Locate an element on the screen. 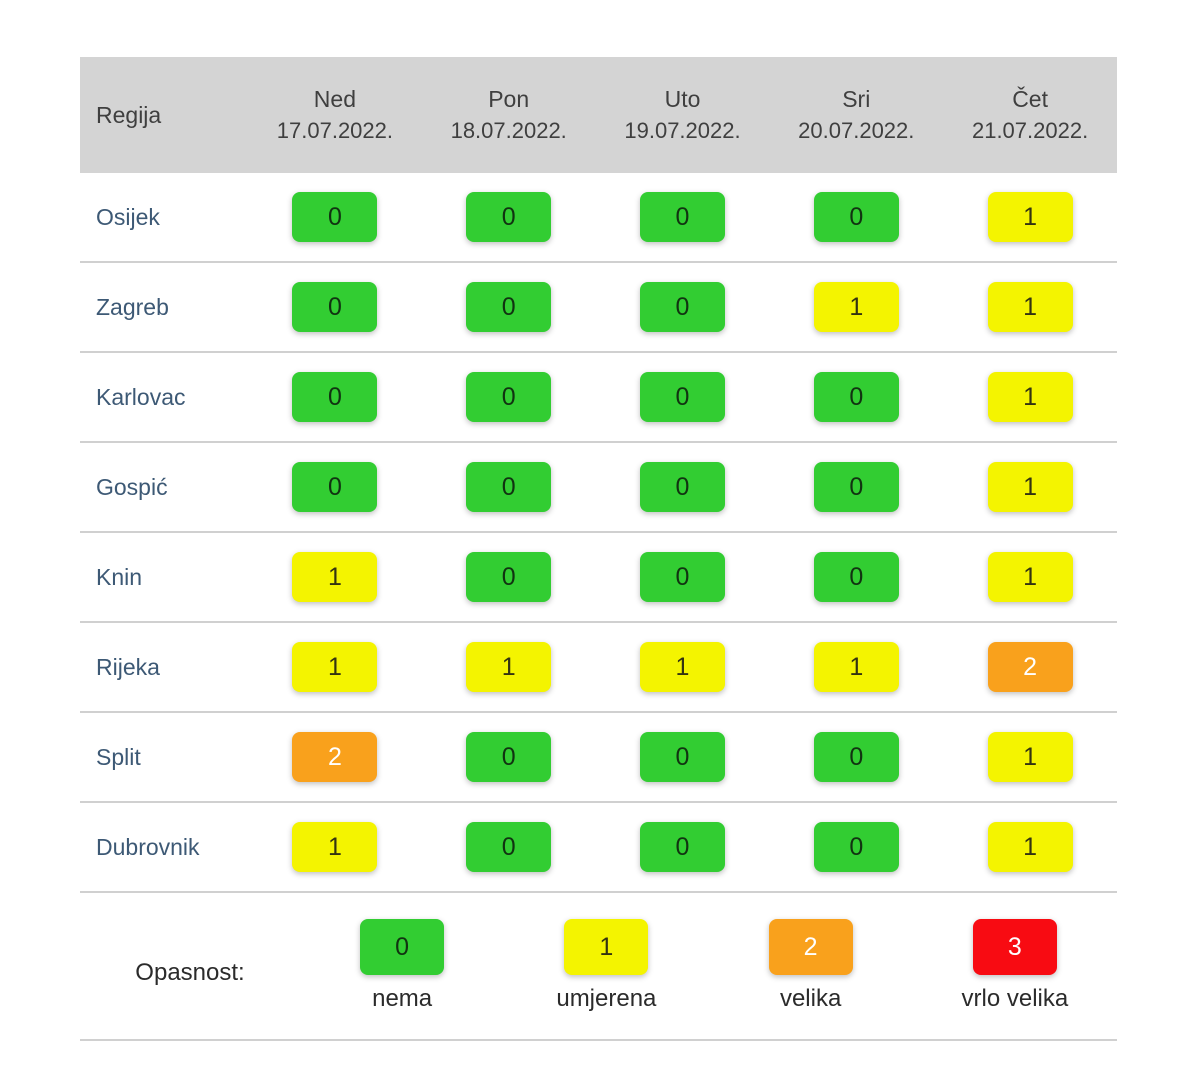  day-name: Pon is located at coordinates (509, 99).